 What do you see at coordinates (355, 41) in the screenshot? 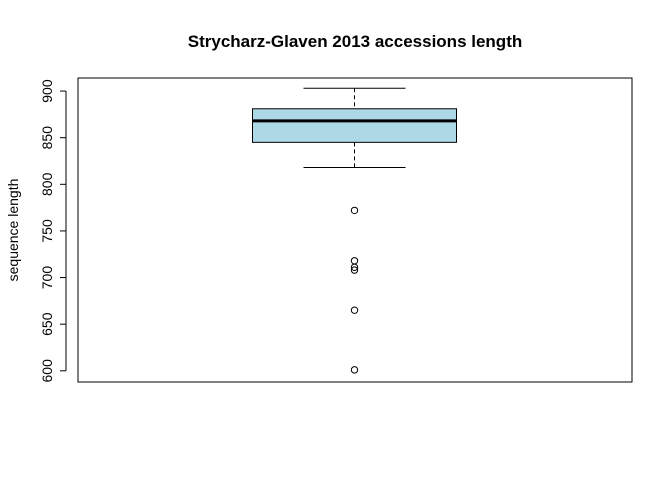
I see `chart-title: Strycharz-Glaven 2013 accessions length` at bounding box center [355, 41].